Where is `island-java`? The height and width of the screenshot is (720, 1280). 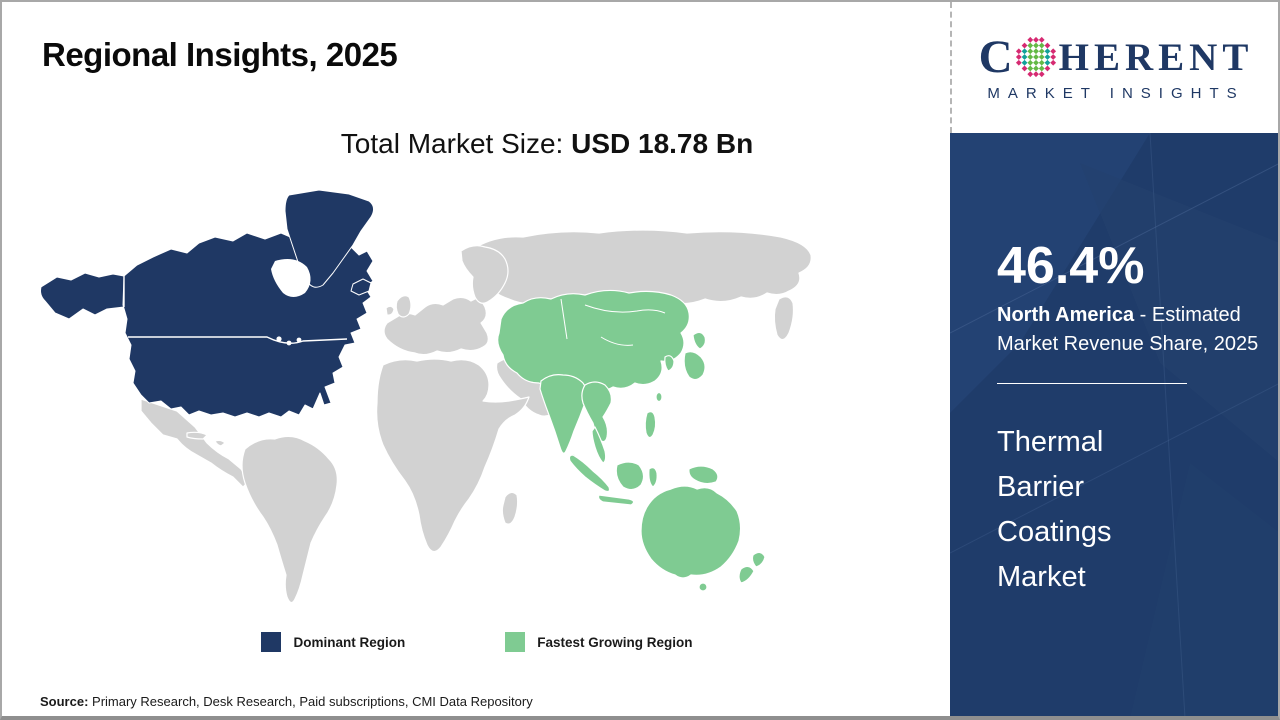
island-java is located at coordinates (616, 500).